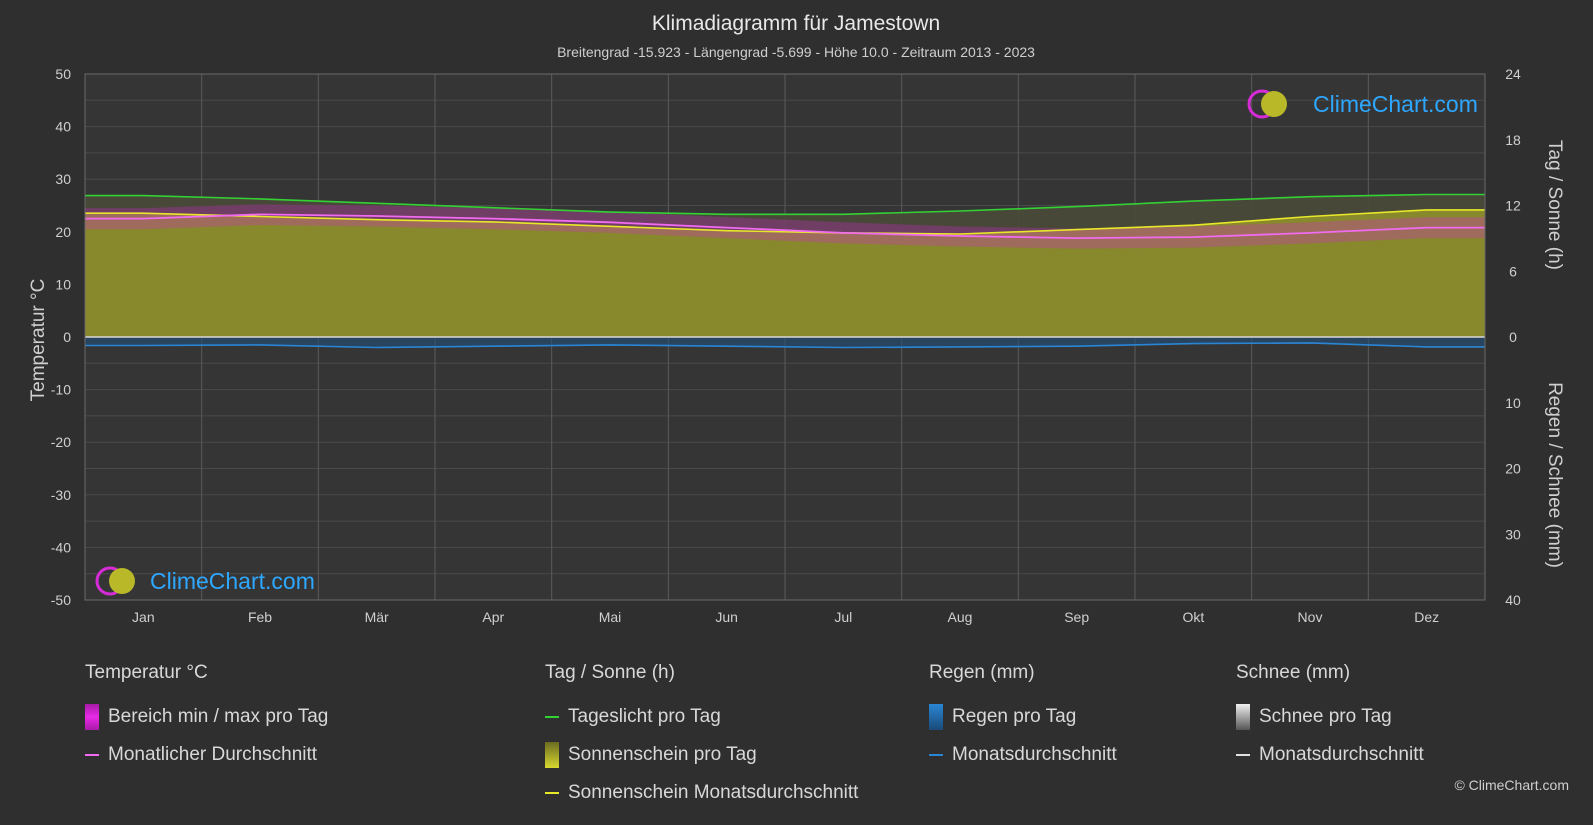 This screenshot has height=825, width=1593. Describe the element at coordinates (61, 442) in the screenshot. I see `left-tick-label: -20` at that location.